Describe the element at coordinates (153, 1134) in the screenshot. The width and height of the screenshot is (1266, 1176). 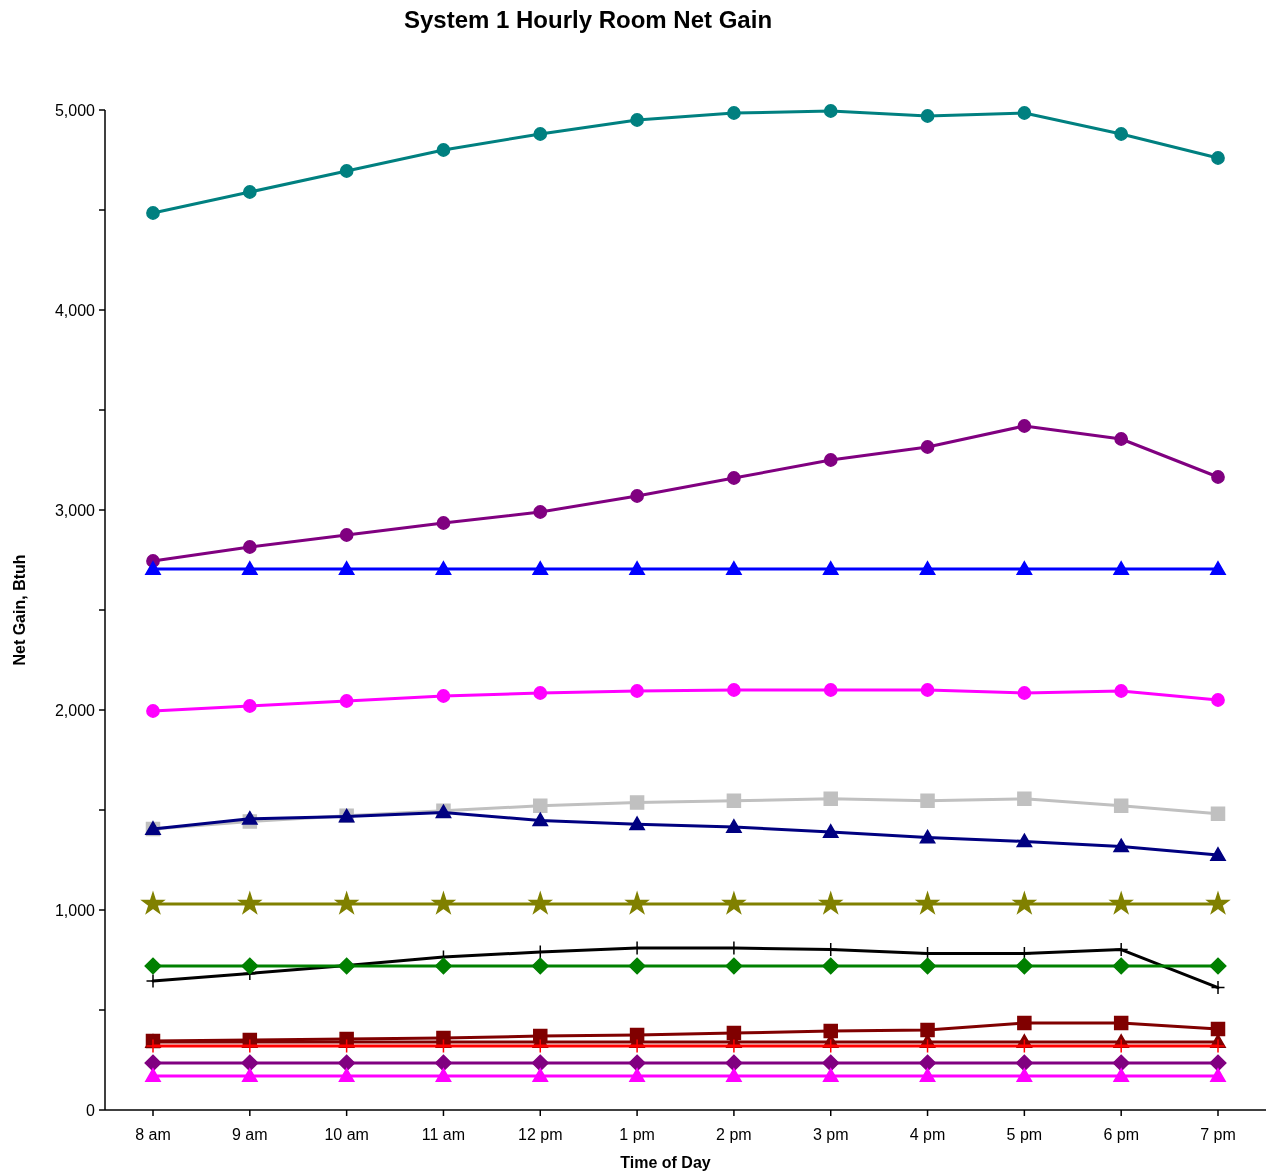
I see `x-tick-label: 8 am` at that location.